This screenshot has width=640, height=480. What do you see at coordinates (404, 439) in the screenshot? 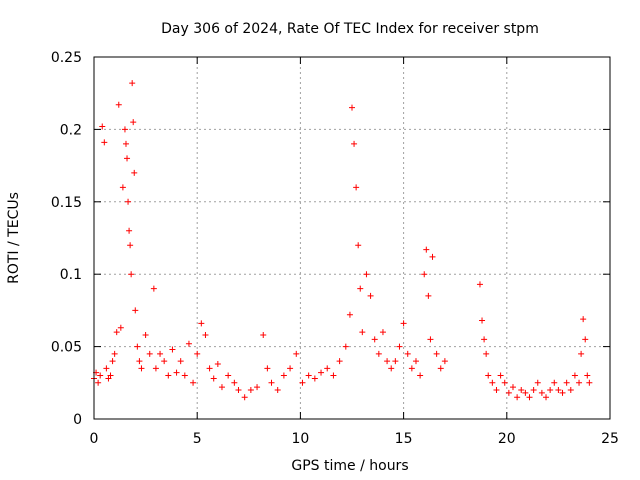
I see `x-tick-label: 15` at bounding box center [404, 439].